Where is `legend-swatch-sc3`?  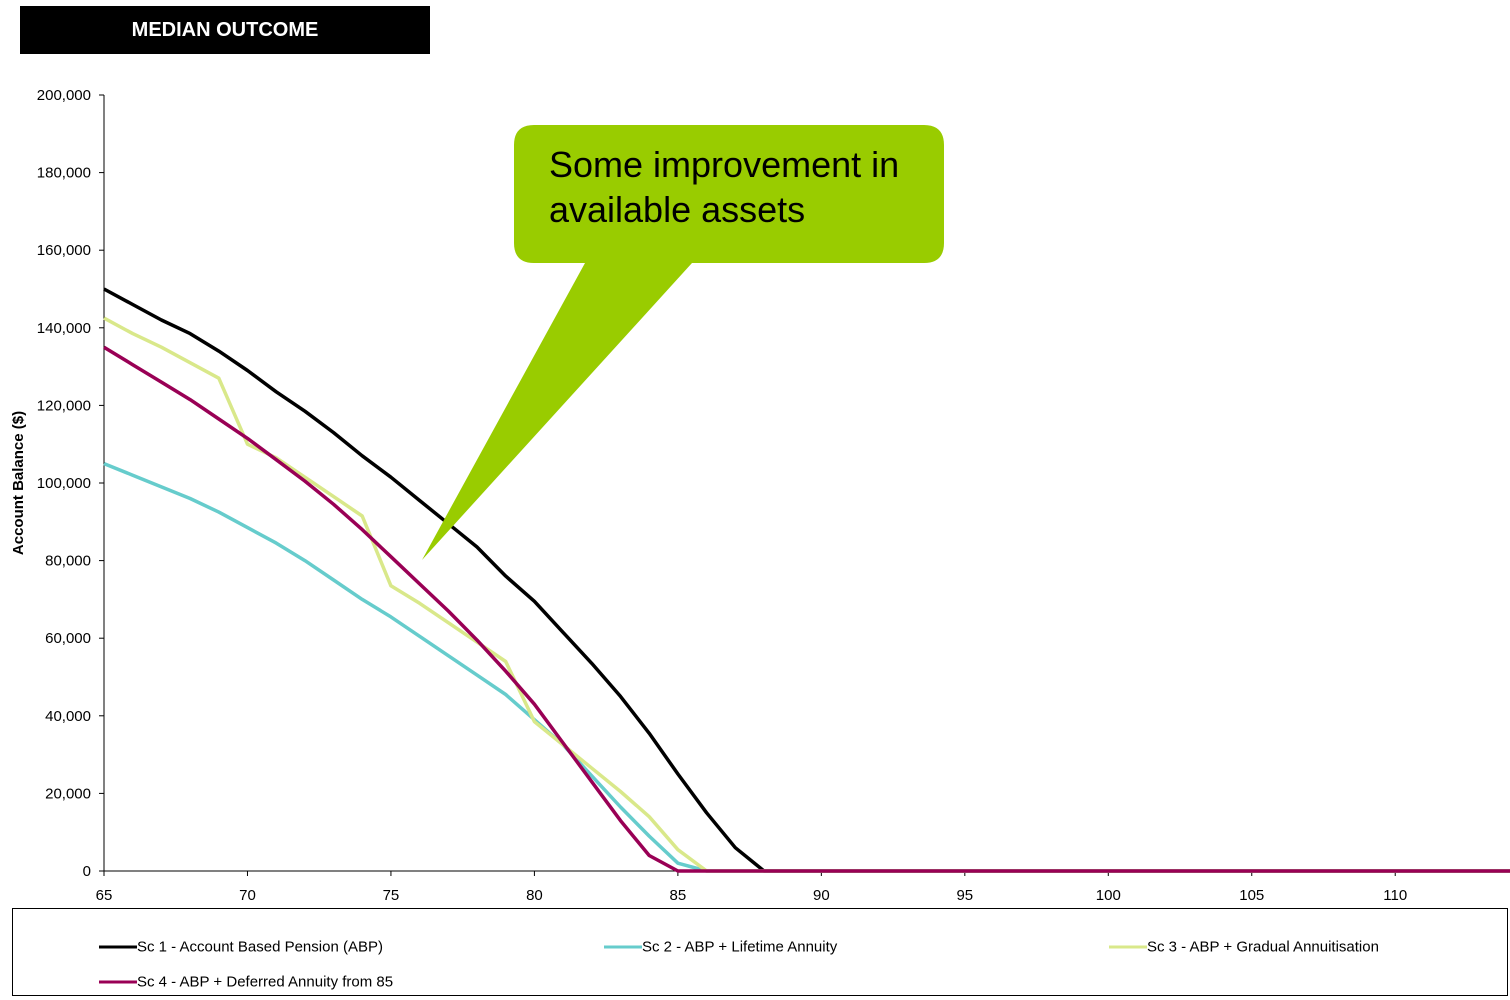 legend-swatch-sc3 is located at coordinates (1128, 947).